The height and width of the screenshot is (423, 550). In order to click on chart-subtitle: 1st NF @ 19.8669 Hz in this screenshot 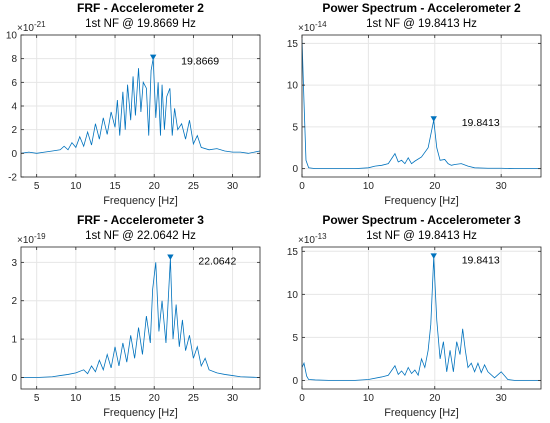, I will do `click(140, 24)`.